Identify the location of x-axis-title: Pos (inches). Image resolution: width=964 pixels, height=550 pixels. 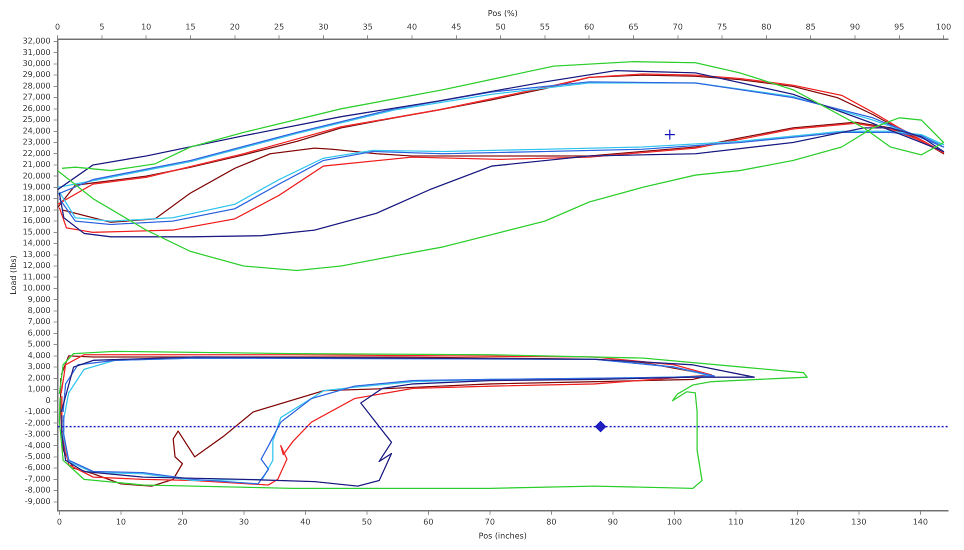
(502, 535).